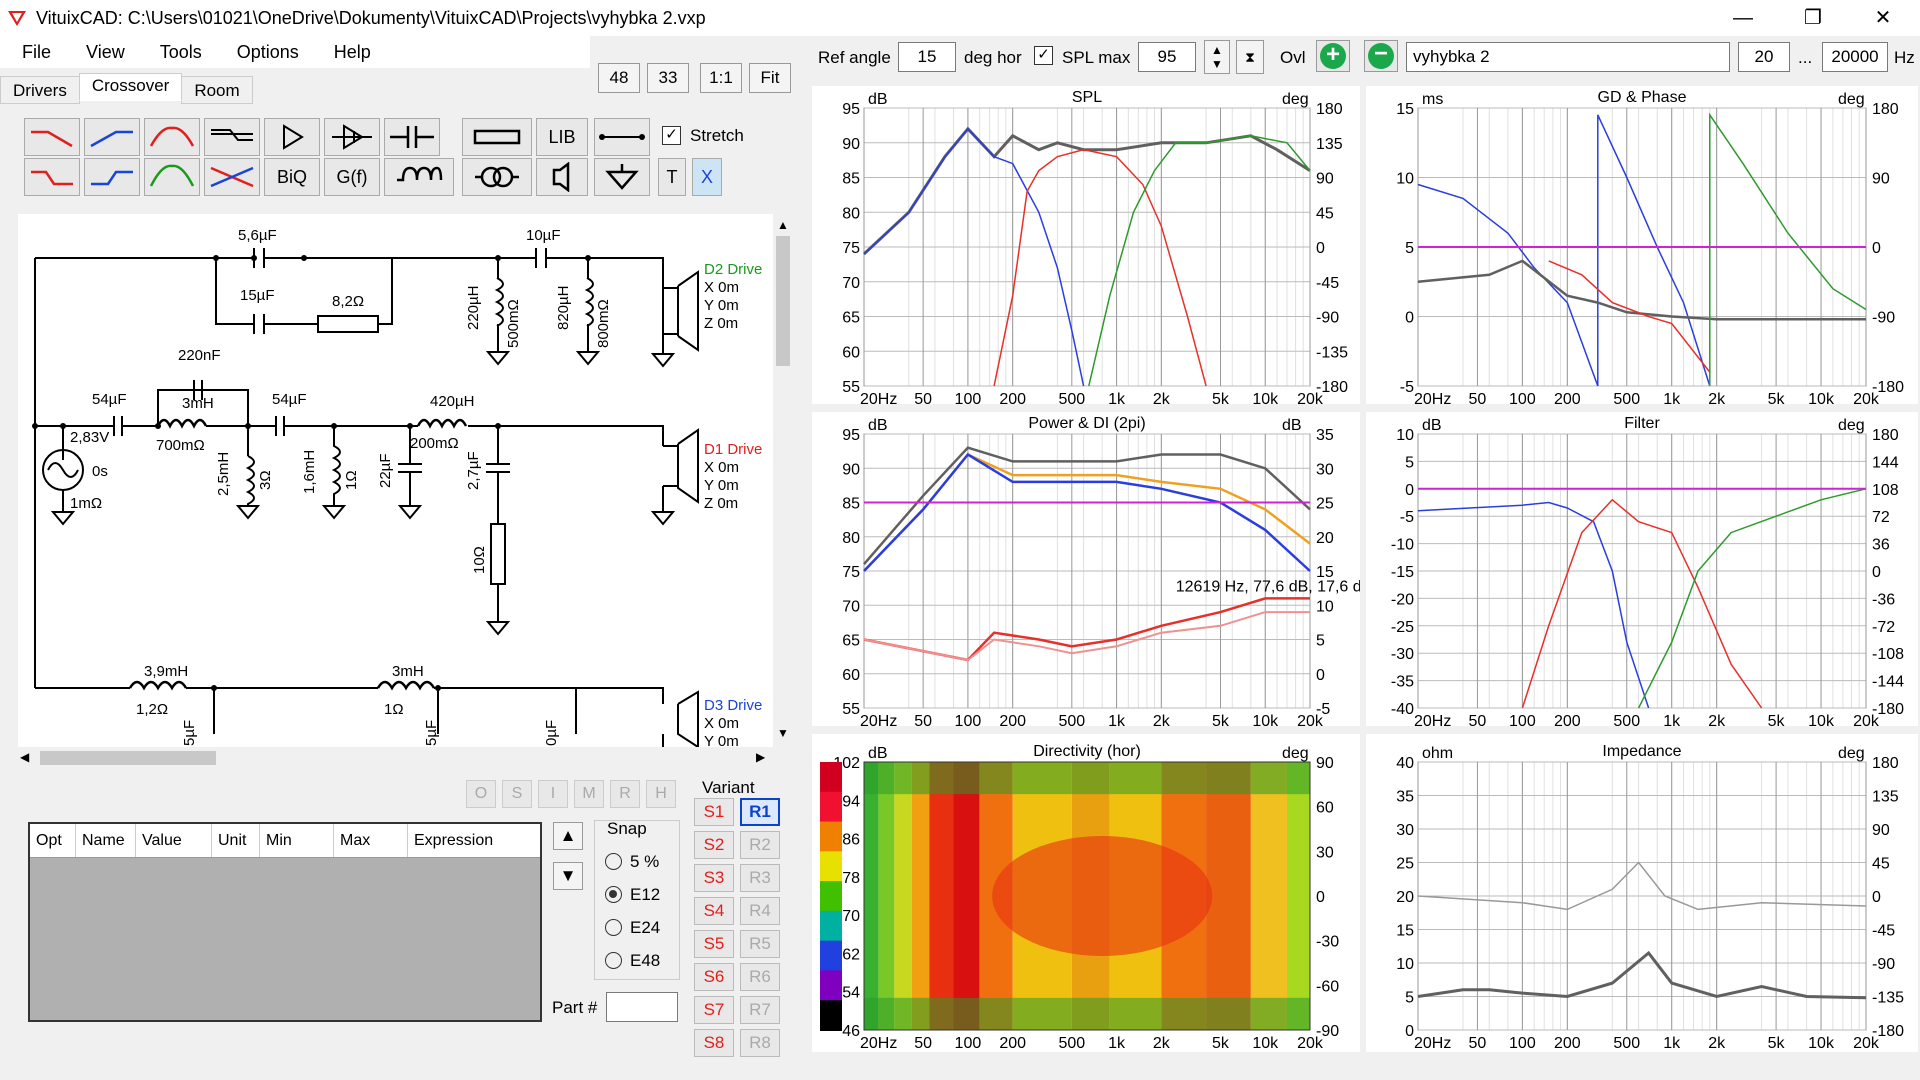  What do you see at coordinates (289, 399) in the screenshot?
I see `label-c6: 54µF` at bounding box center [289, 399].